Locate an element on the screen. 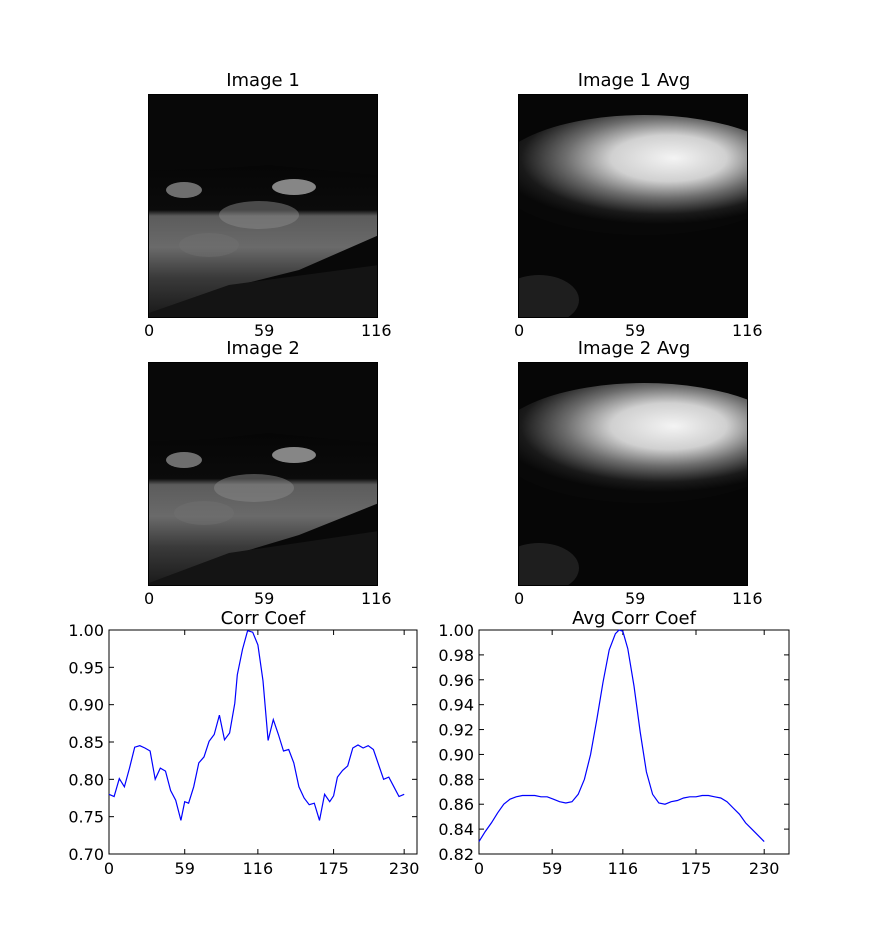 The height and width of the screenshot is (950, 876). image1-xtick: 116 is located at coordinates (376, 330).